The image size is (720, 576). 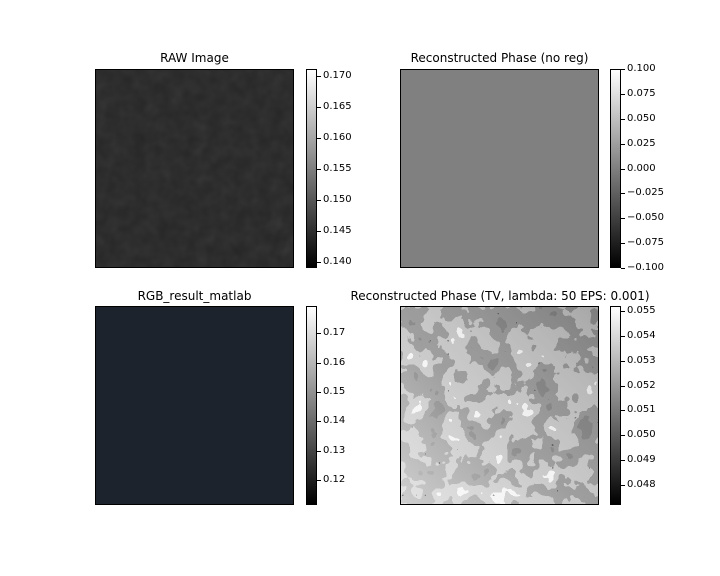 What do you see at coordinates (641, 459) in the screenshot?
I see `colorbar-tick-label: 0.049` at bounding box center [641, 459].